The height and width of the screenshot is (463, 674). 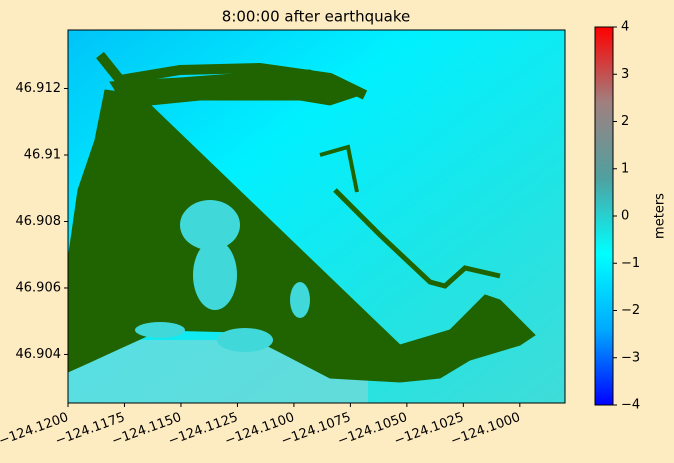 What do you see at coordinates (630, 405) in the screenshot?
I see `colorbar-tick-label: −4` at bounding box center [630, 405].